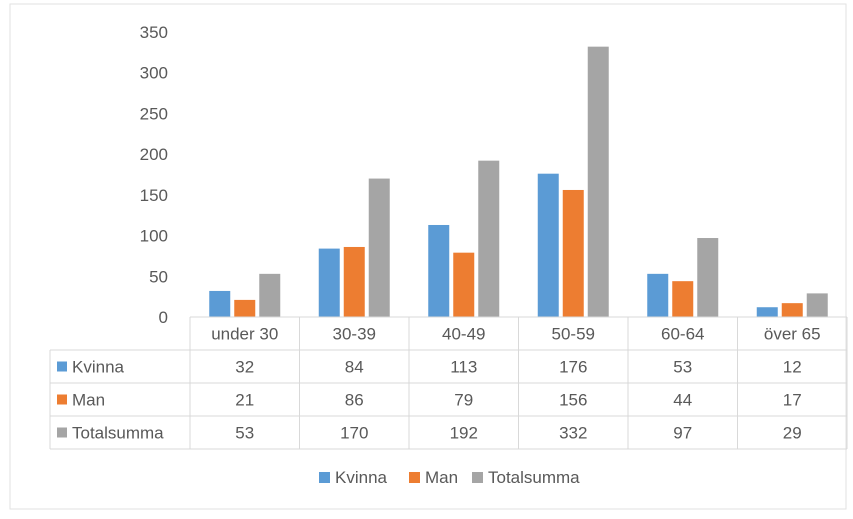  Describe the element at coordinates (88, 400) in the screenshot. I see `table-series-name: Man` at that location.